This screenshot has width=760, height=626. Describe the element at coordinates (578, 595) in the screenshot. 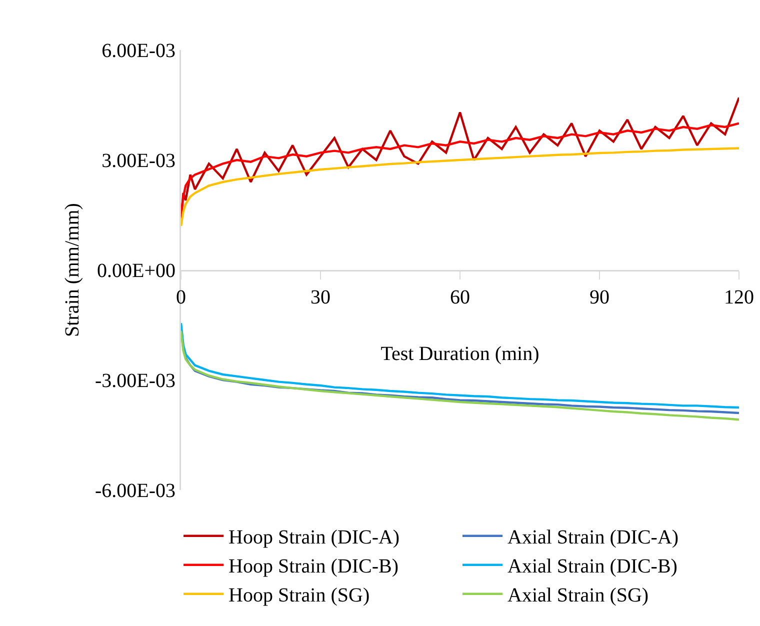

I see `legend-label: Axial Strain (SG)` at that location.